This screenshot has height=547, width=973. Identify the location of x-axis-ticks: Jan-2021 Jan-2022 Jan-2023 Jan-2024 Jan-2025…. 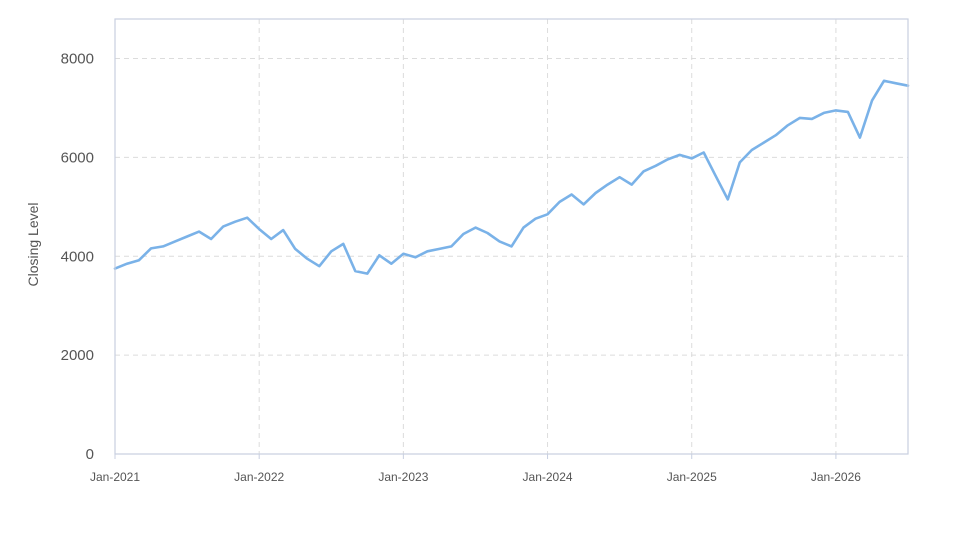
(475, 469).